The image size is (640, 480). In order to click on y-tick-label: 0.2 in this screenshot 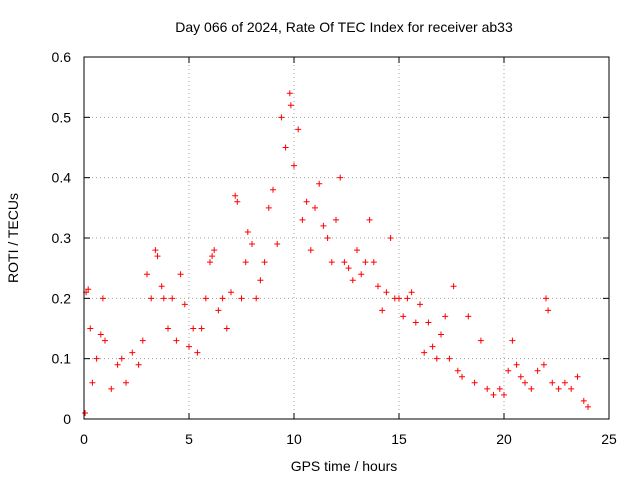, I will do `click(62, 298)`.